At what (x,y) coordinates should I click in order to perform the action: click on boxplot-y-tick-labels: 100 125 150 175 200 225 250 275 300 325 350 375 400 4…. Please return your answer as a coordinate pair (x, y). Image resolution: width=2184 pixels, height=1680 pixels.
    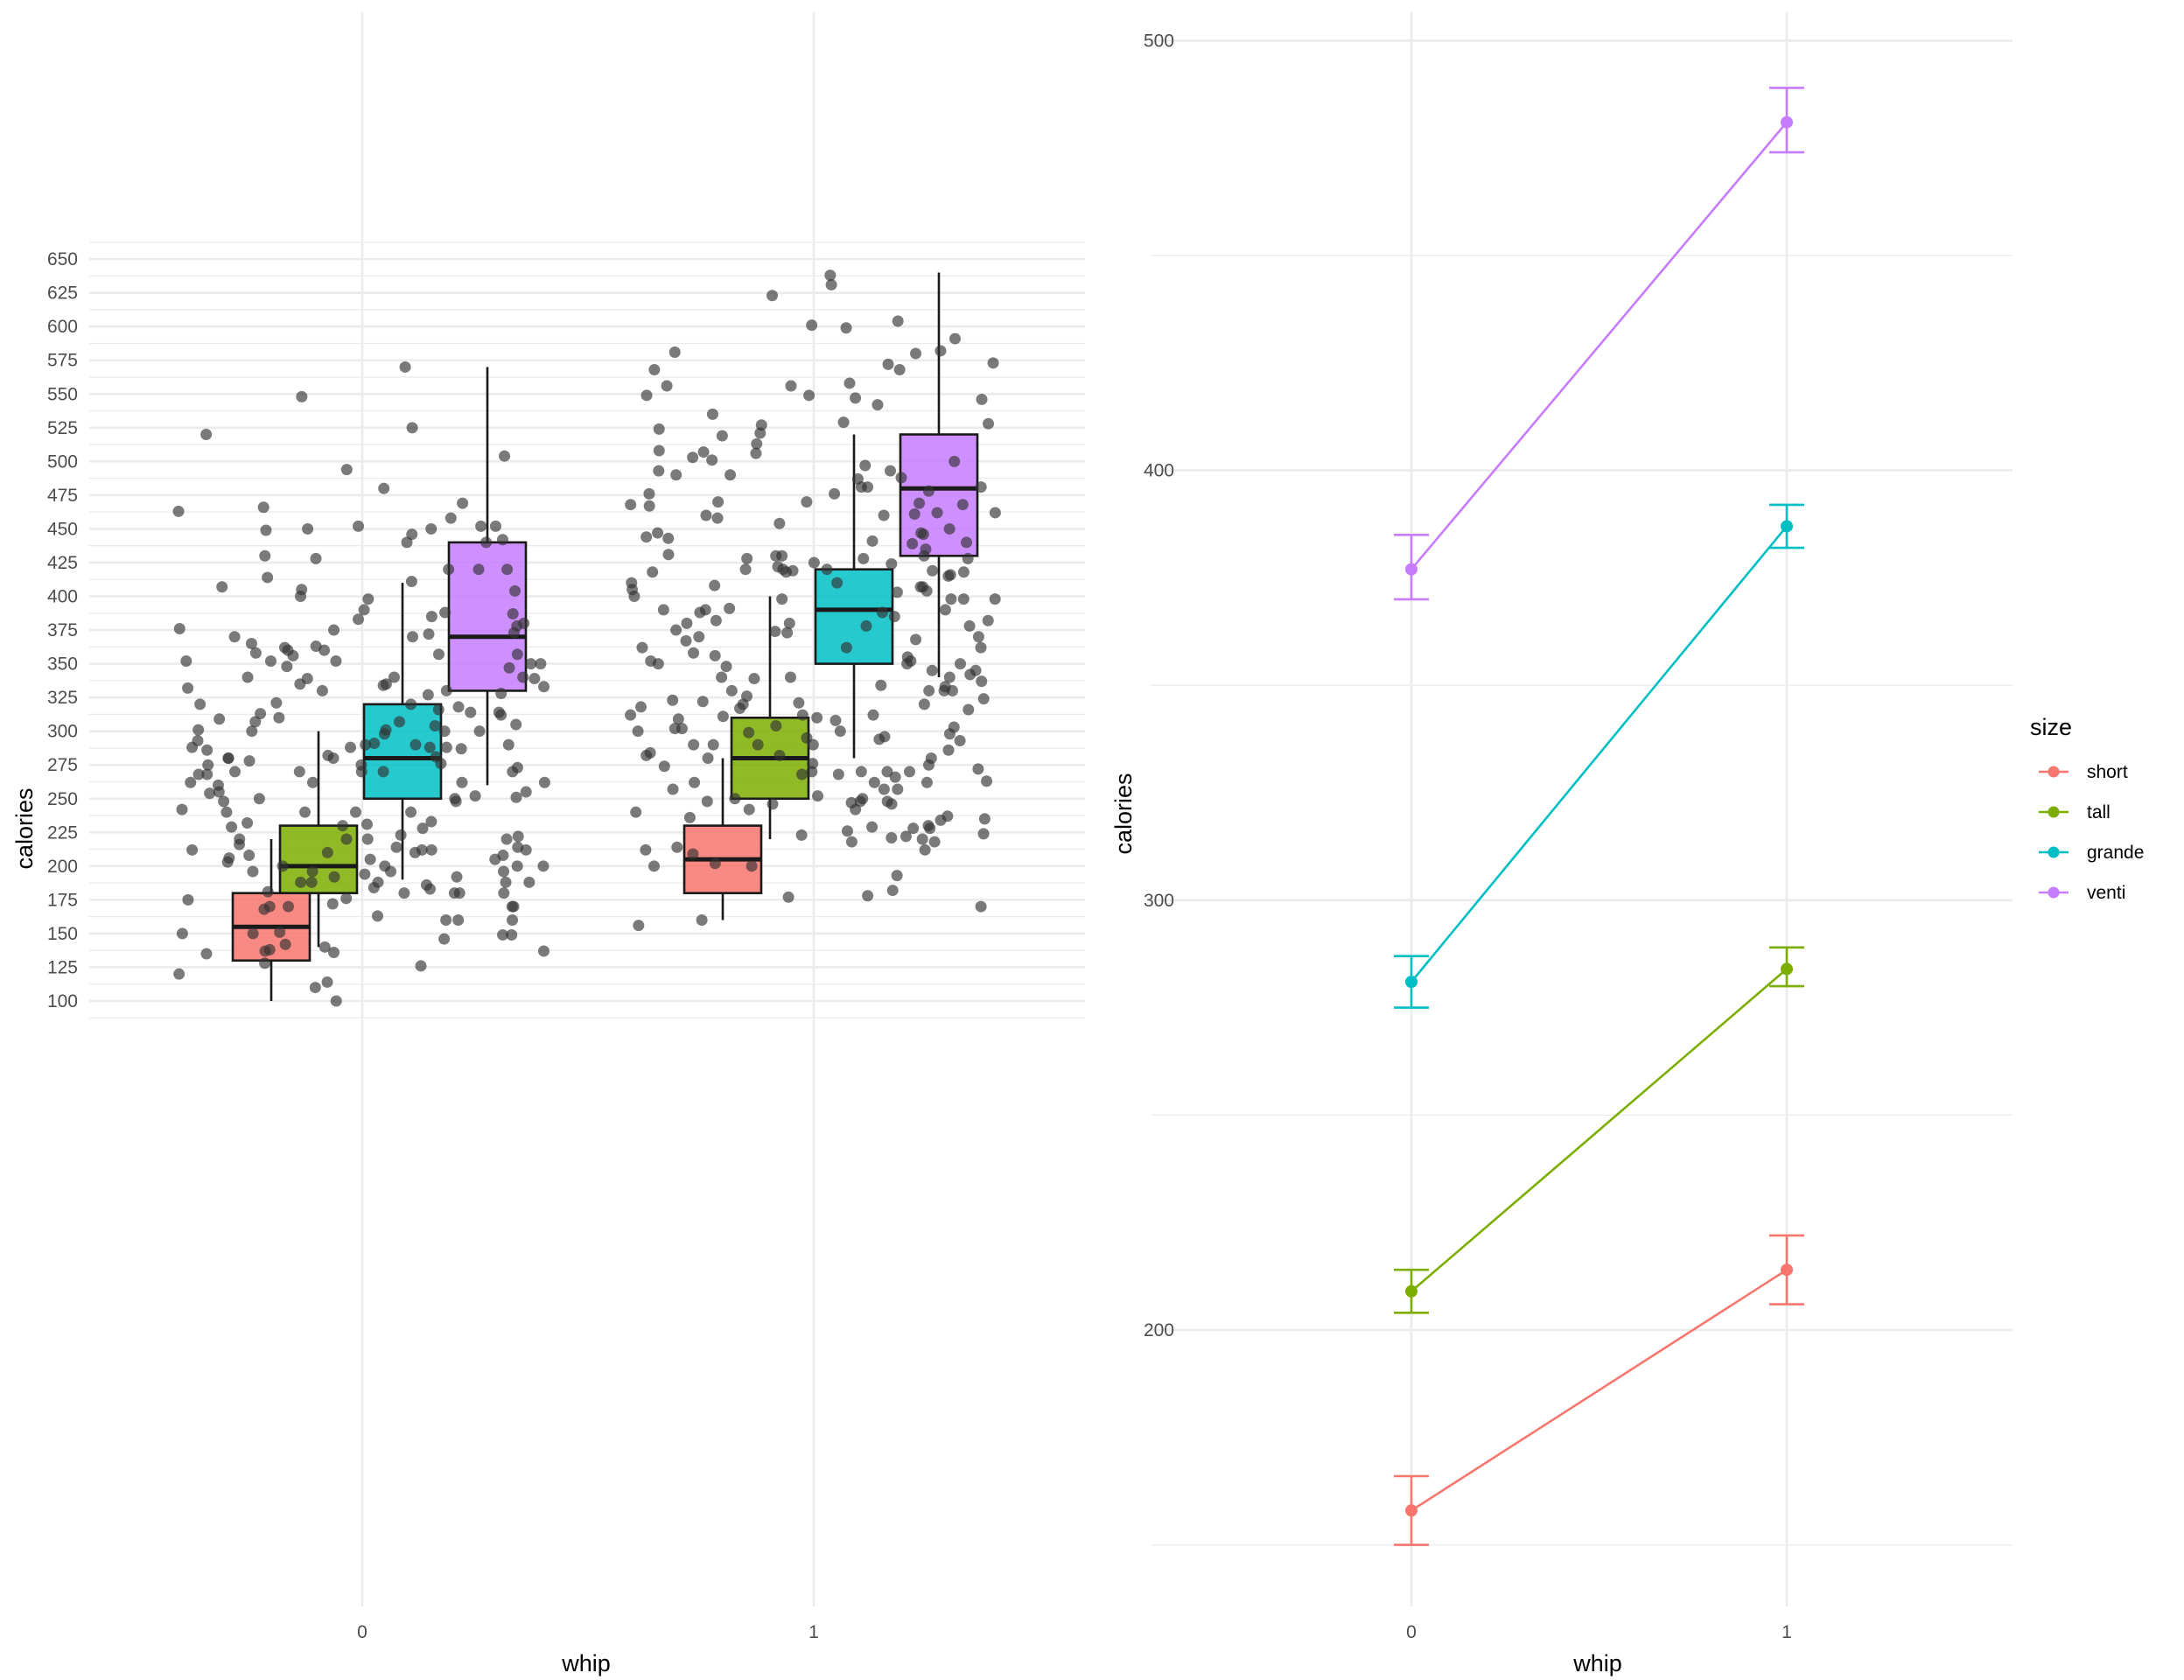
    Looking at the image, I should click on (62, 630).